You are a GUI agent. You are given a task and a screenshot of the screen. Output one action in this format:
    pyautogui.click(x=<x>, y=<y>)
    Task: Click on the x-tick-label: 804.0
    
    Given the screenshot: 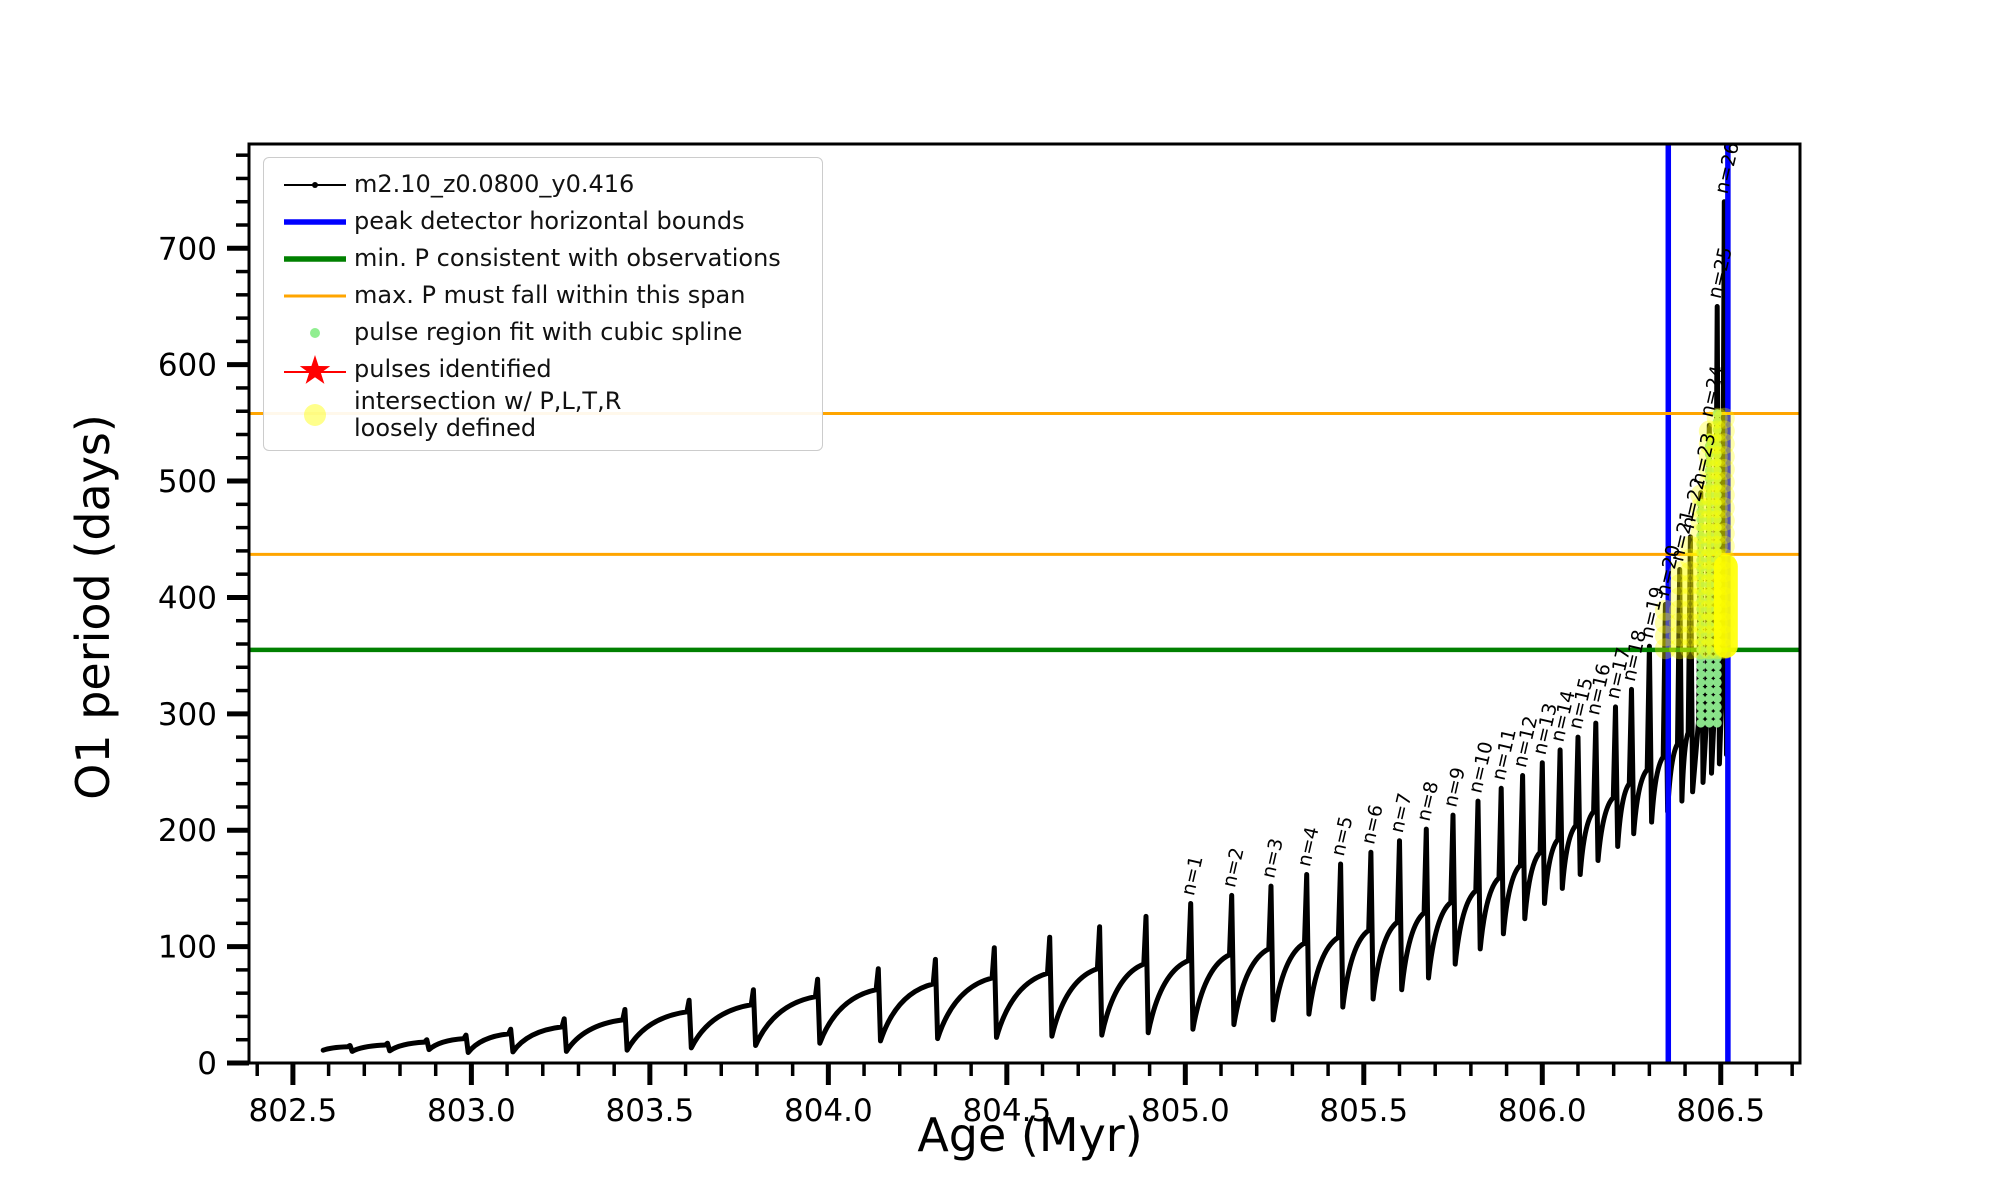 What is the action you would take?
    pyautogui.click(x=828, y=1111)
    